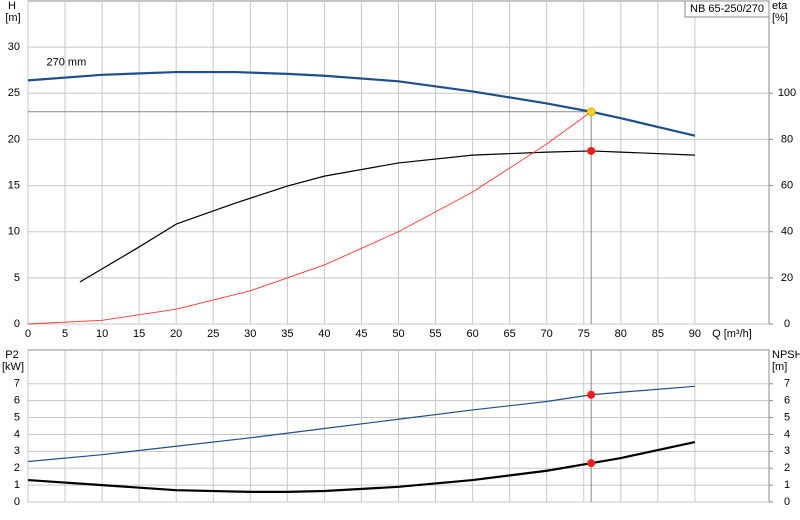 The image size is (800, 520). What do you see at coordinates (786, 355) in the screenshot?
I see `y2-axis-label: NPSH` at bounding box center [786, 355].